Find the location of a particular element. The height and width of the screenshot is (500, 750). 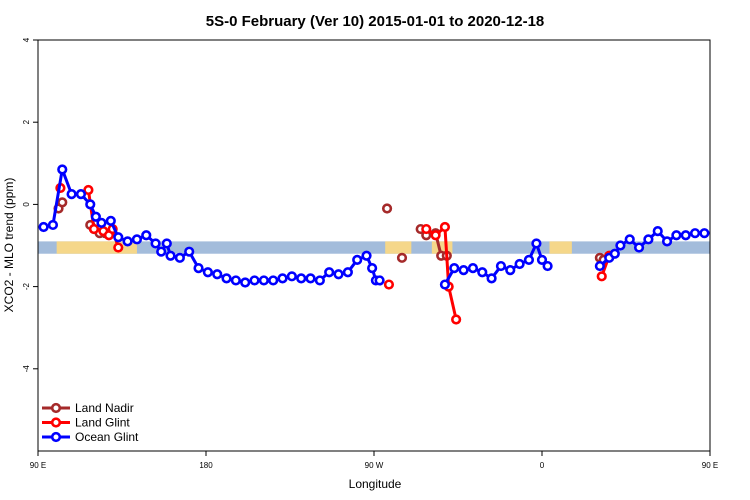

legend-item-land-glint: Land Glint is located at coordinates (86, 423).